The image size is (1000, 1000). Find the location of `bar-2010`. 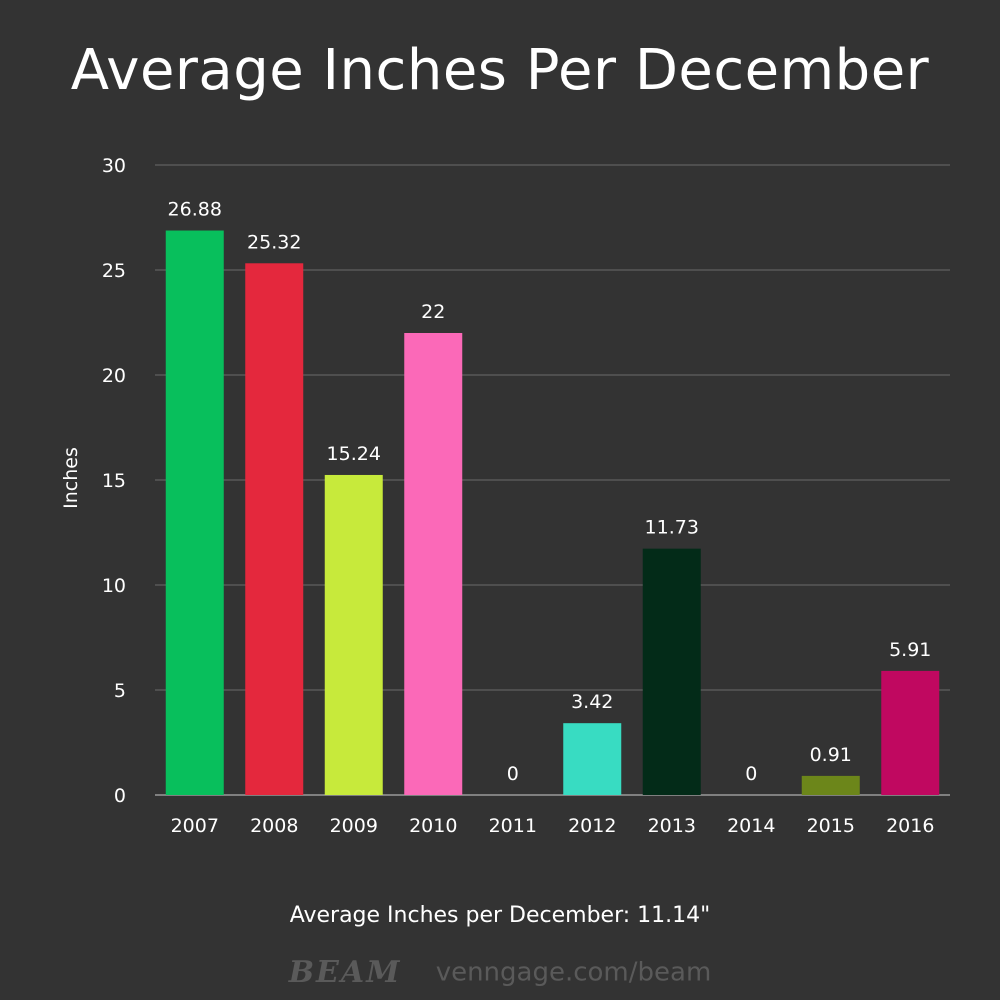

bar-2010 is located at coordinates (433, 564).